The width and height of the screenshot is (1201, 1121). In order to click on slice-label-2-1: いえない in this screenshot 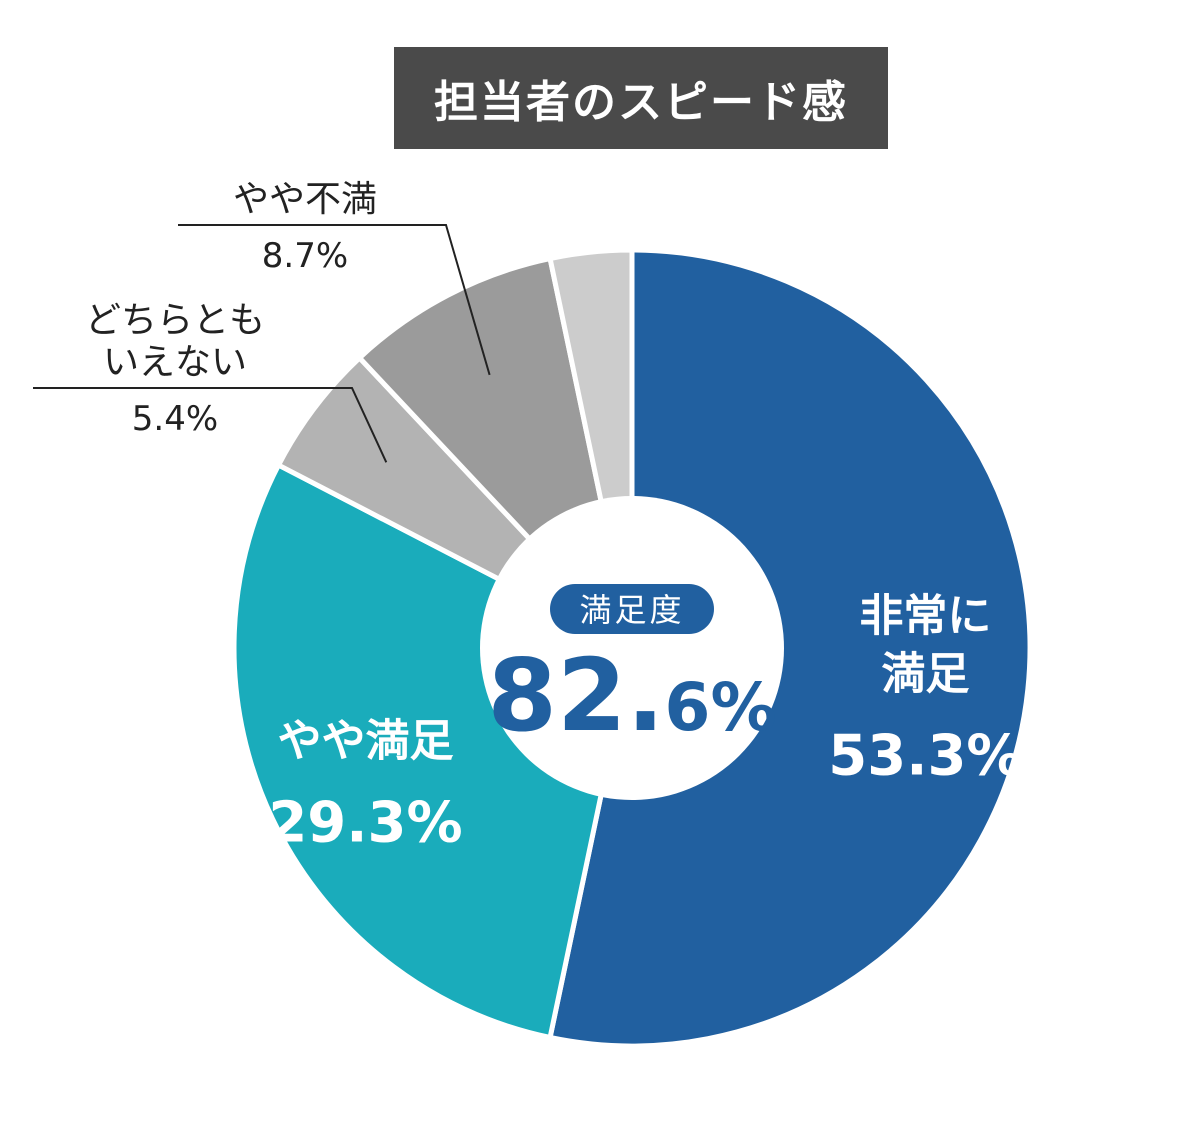, I will do `click(175, 362)`.